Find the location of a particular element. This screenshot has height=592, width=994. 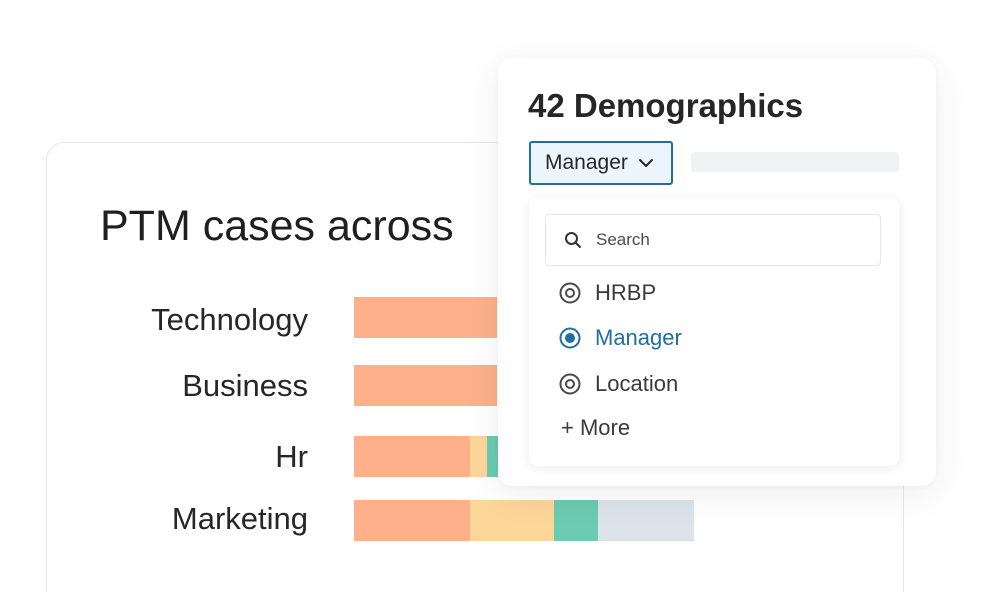

option-hrbp: HRBP is located at coordinates (607, 293).